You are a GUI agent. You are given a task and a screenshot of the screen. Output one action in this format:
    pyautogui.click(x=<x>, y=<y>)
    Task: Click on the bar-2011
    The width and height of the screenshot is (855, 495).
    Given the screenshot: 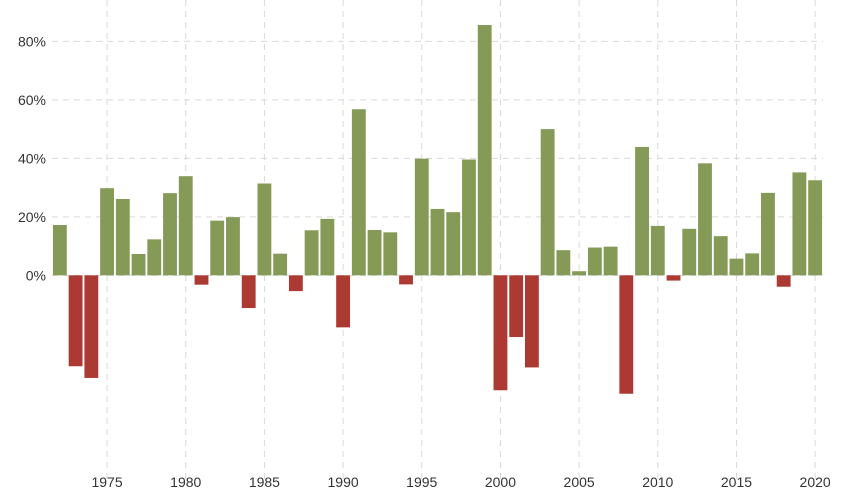 What is the action you would take?
    pyautogui.click(x=673, y=278)
    